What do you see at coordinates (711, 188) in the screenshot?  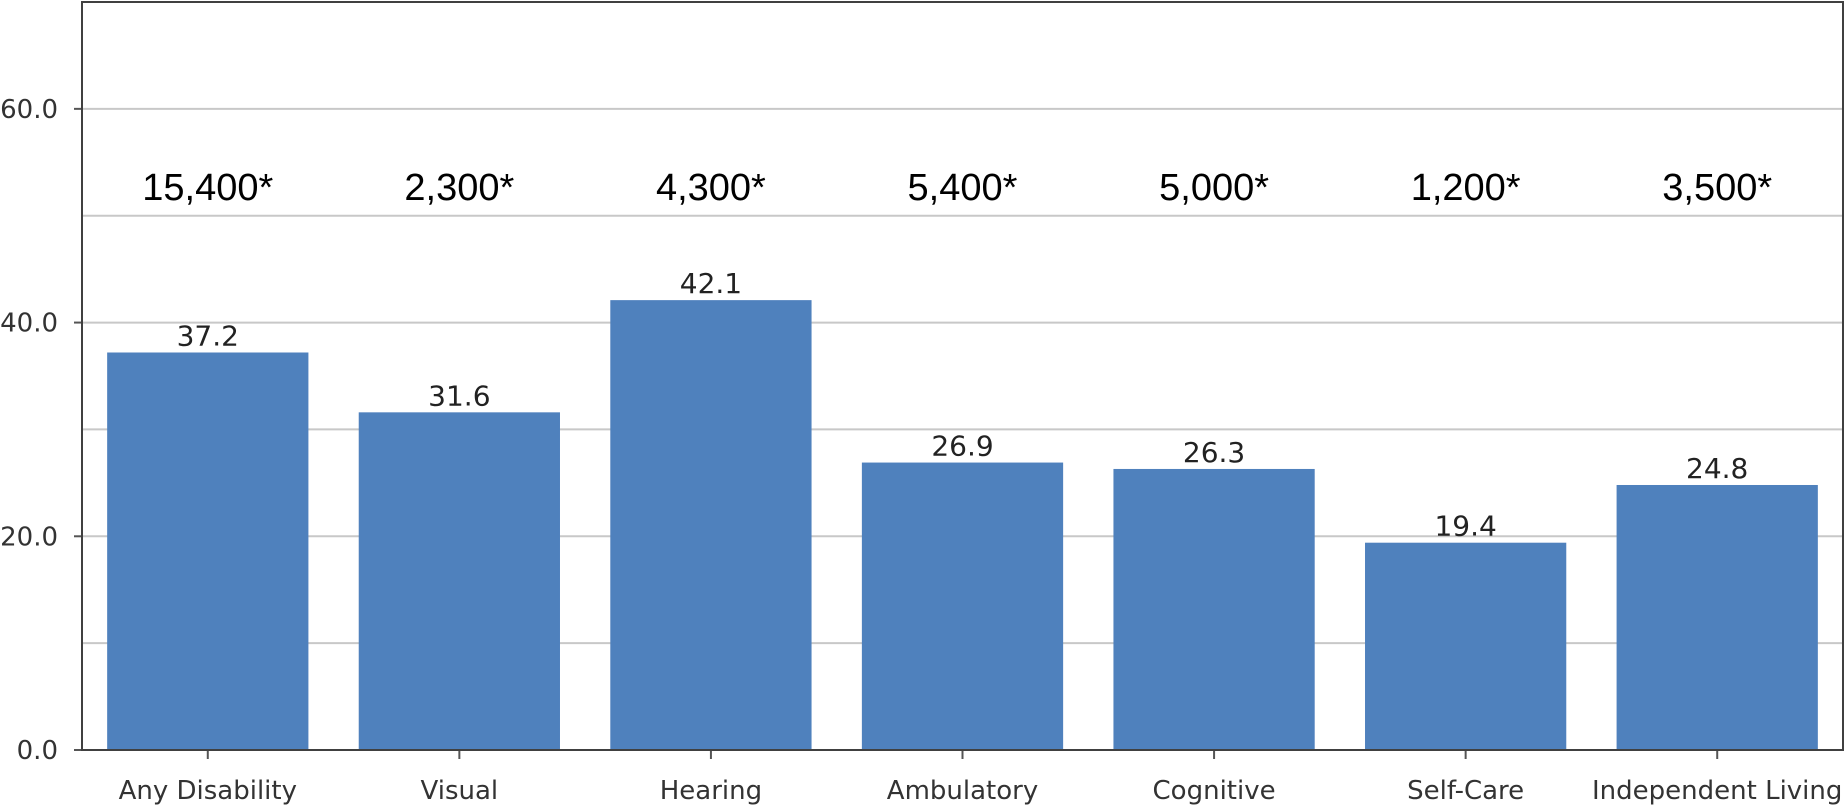 I see `count-annotation: 4,300*` at bounding box center [711, 188].